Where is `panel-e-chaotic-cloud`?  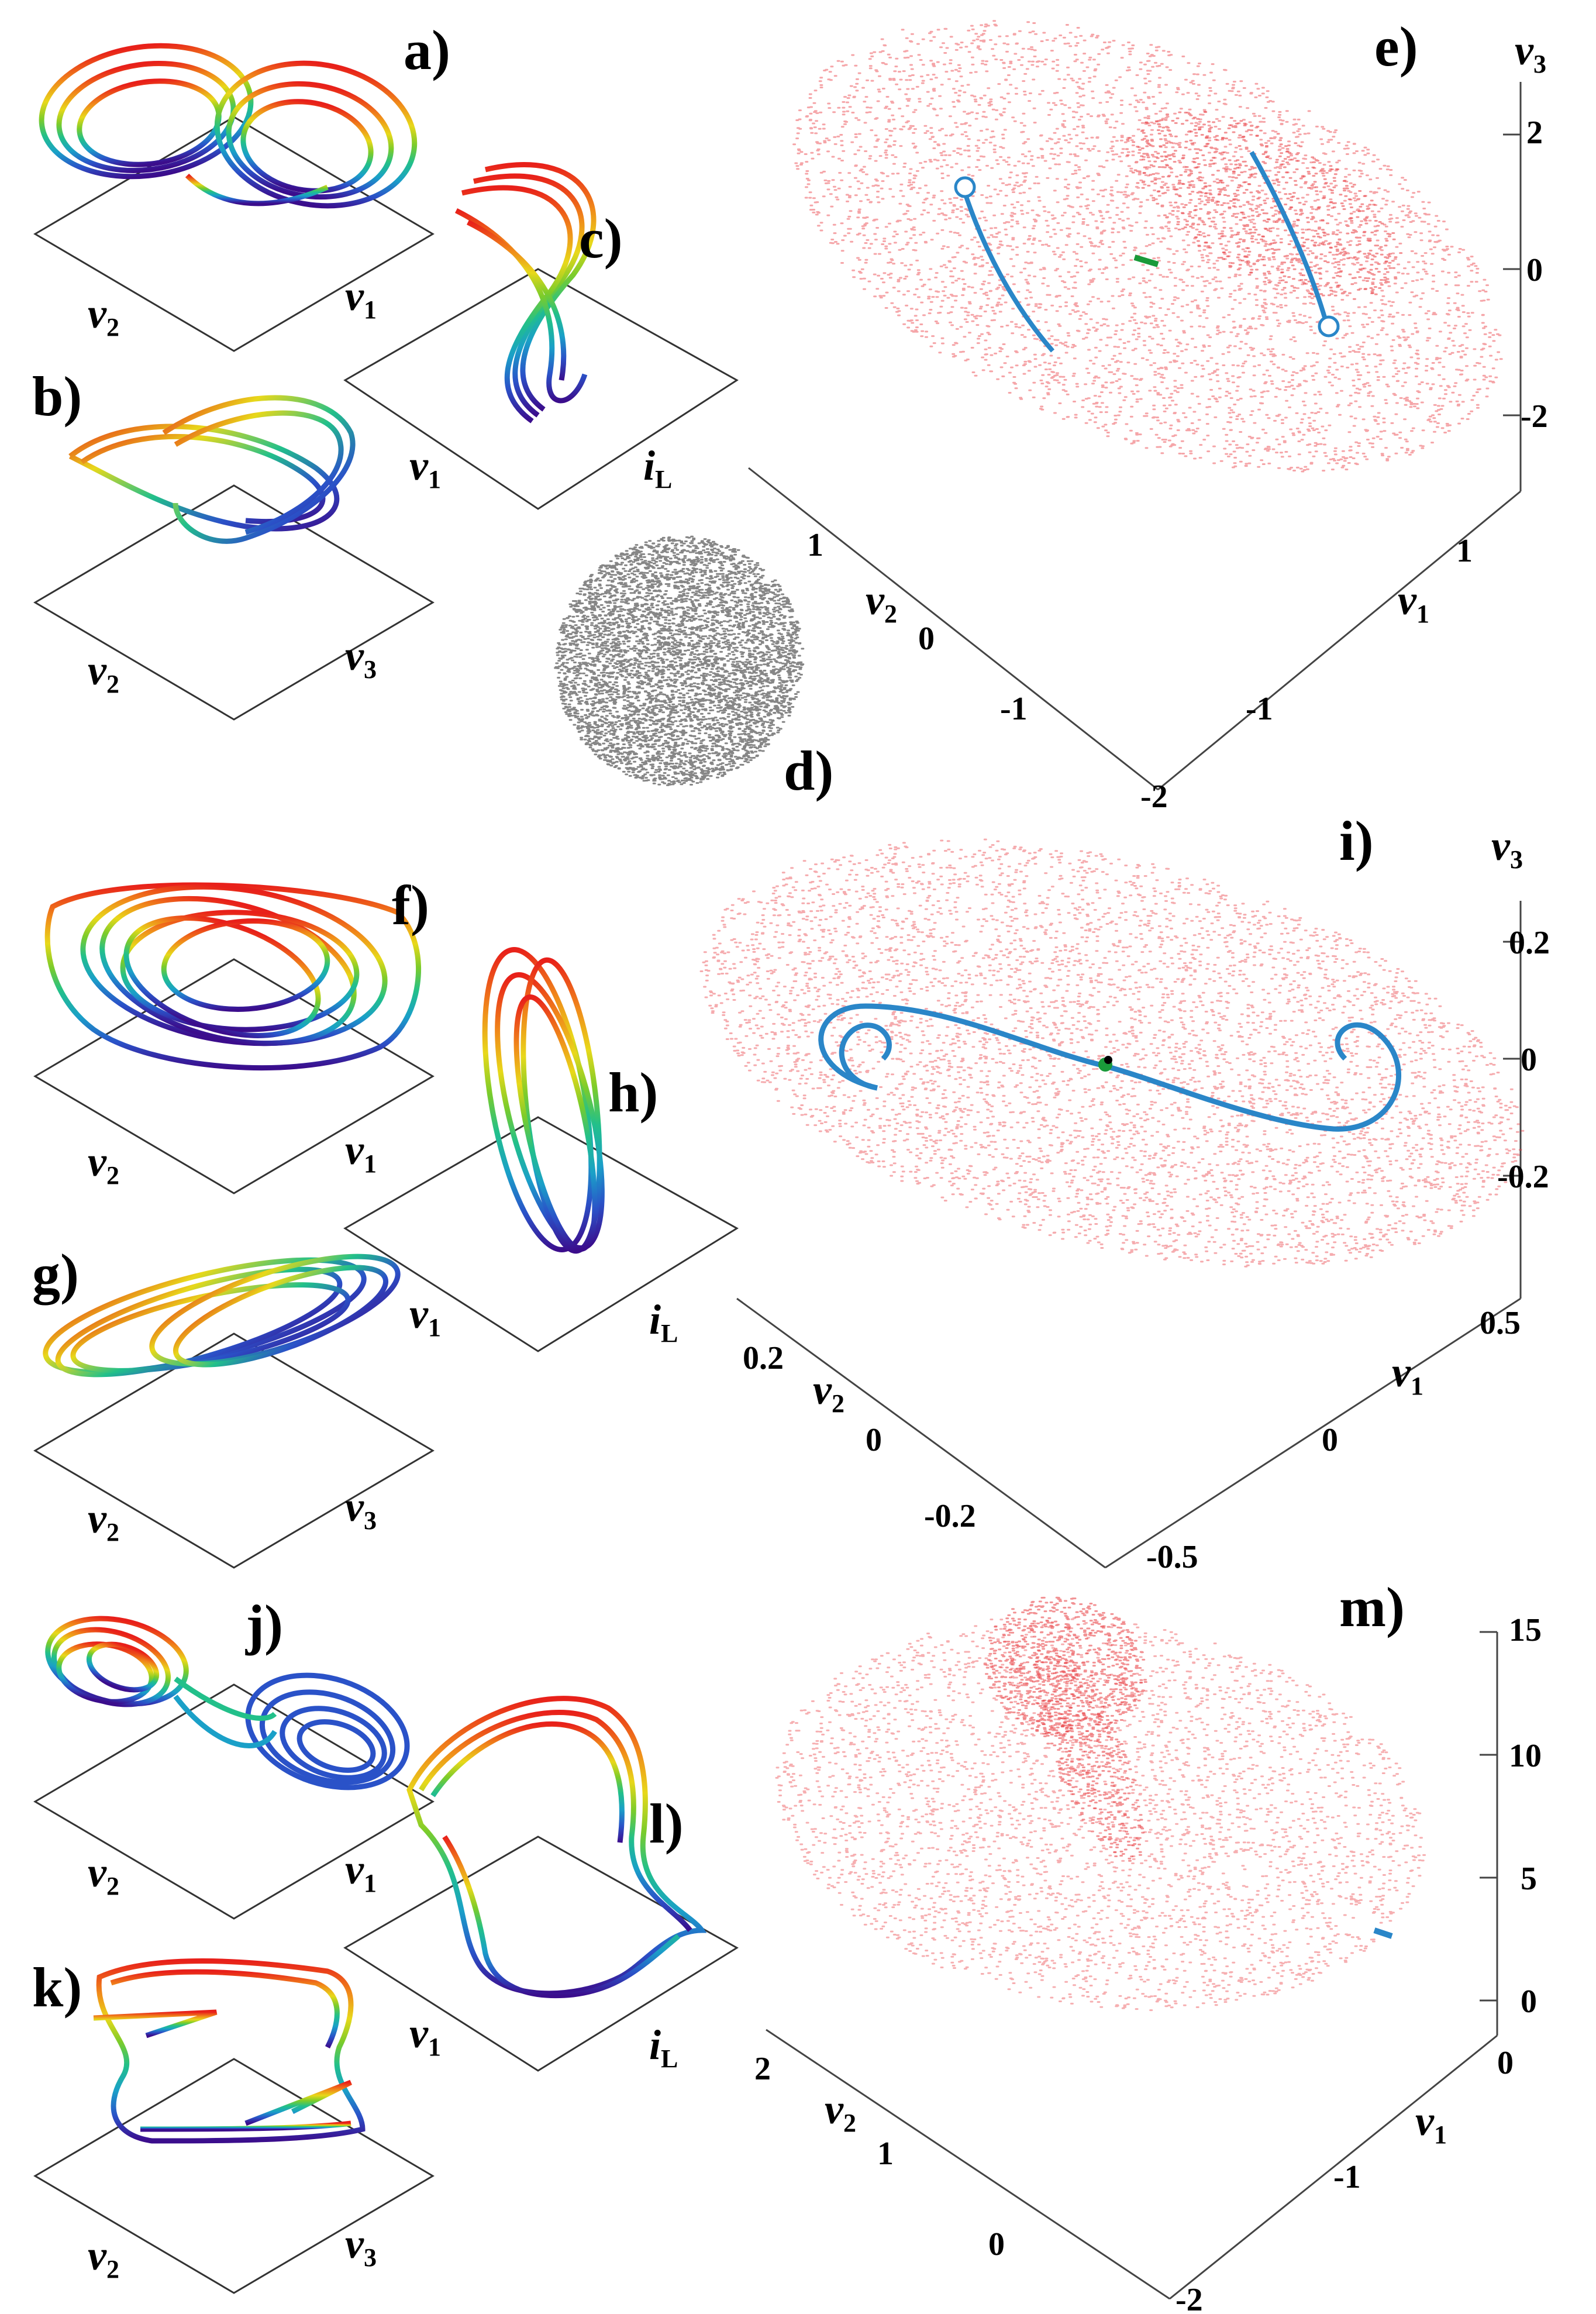
panel-e-chaotic-cloud is located at coordinates (1147, 247).